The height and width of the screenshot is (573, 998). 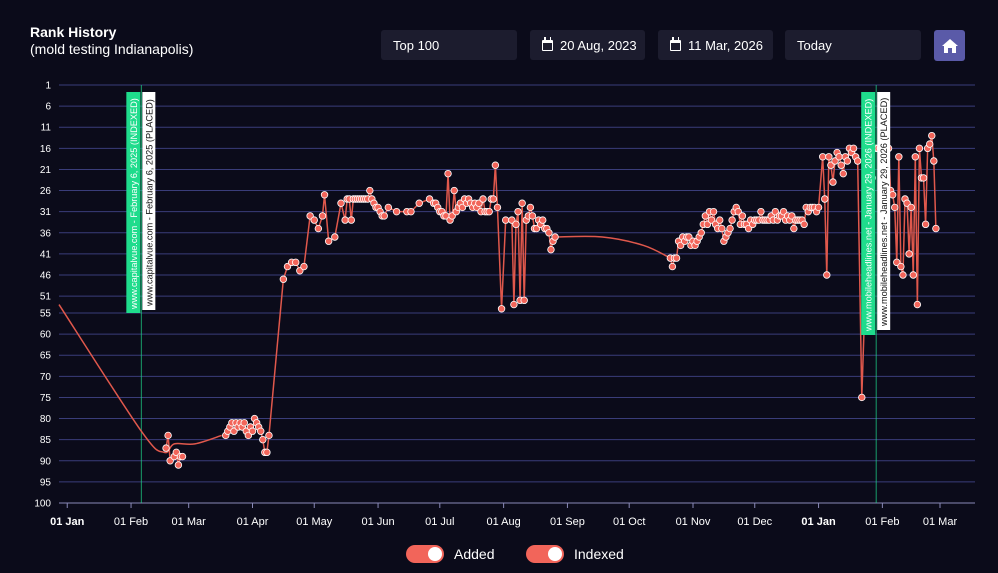 I want to click on range-preset-select: Today, so click(x=853, y=45).